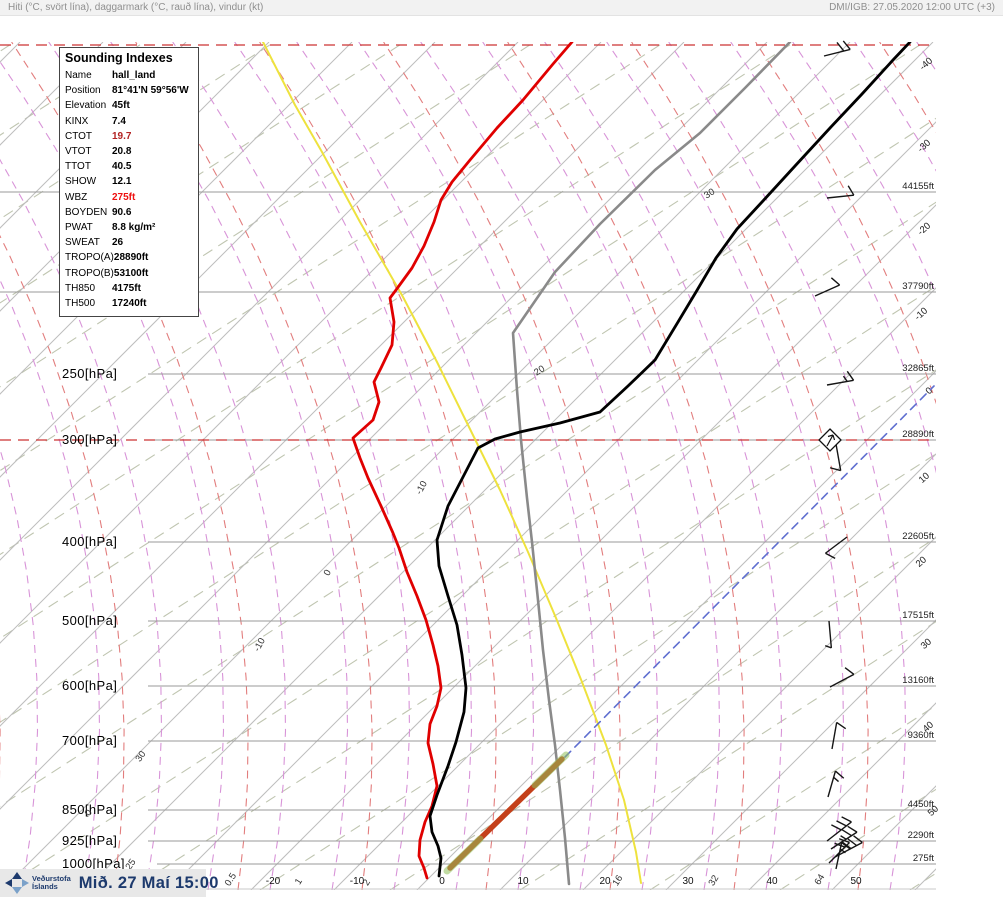 The width and height of the screenshot is (1003, 900). Describe the element at coordinates (912, 7) in the screenshot. I see `model-run-info: DMI/IGB: 27.05.2020 12:00 UTC (+3)` at that location.